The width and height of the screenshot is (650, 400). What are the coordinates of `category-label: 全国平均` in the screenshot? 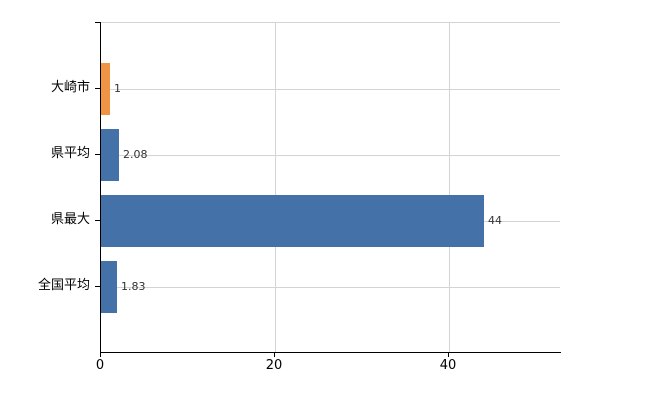 It's located at (63, 285).